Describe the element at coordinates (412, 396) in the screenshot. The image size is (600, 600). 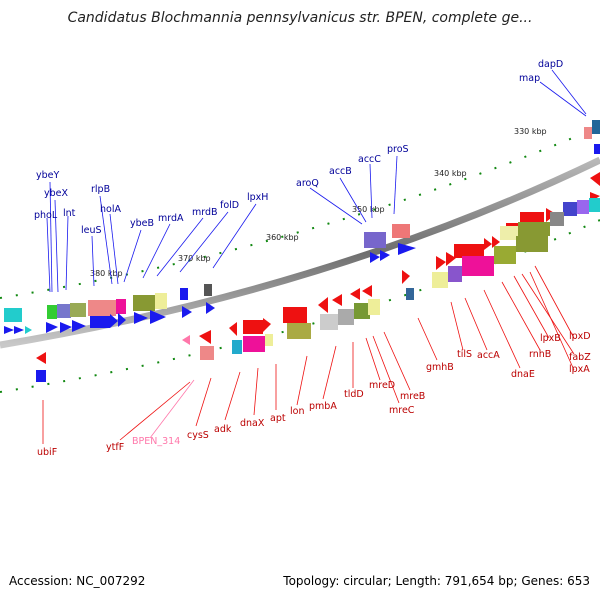
I see `gene-label-mreB: mreB` at that location.